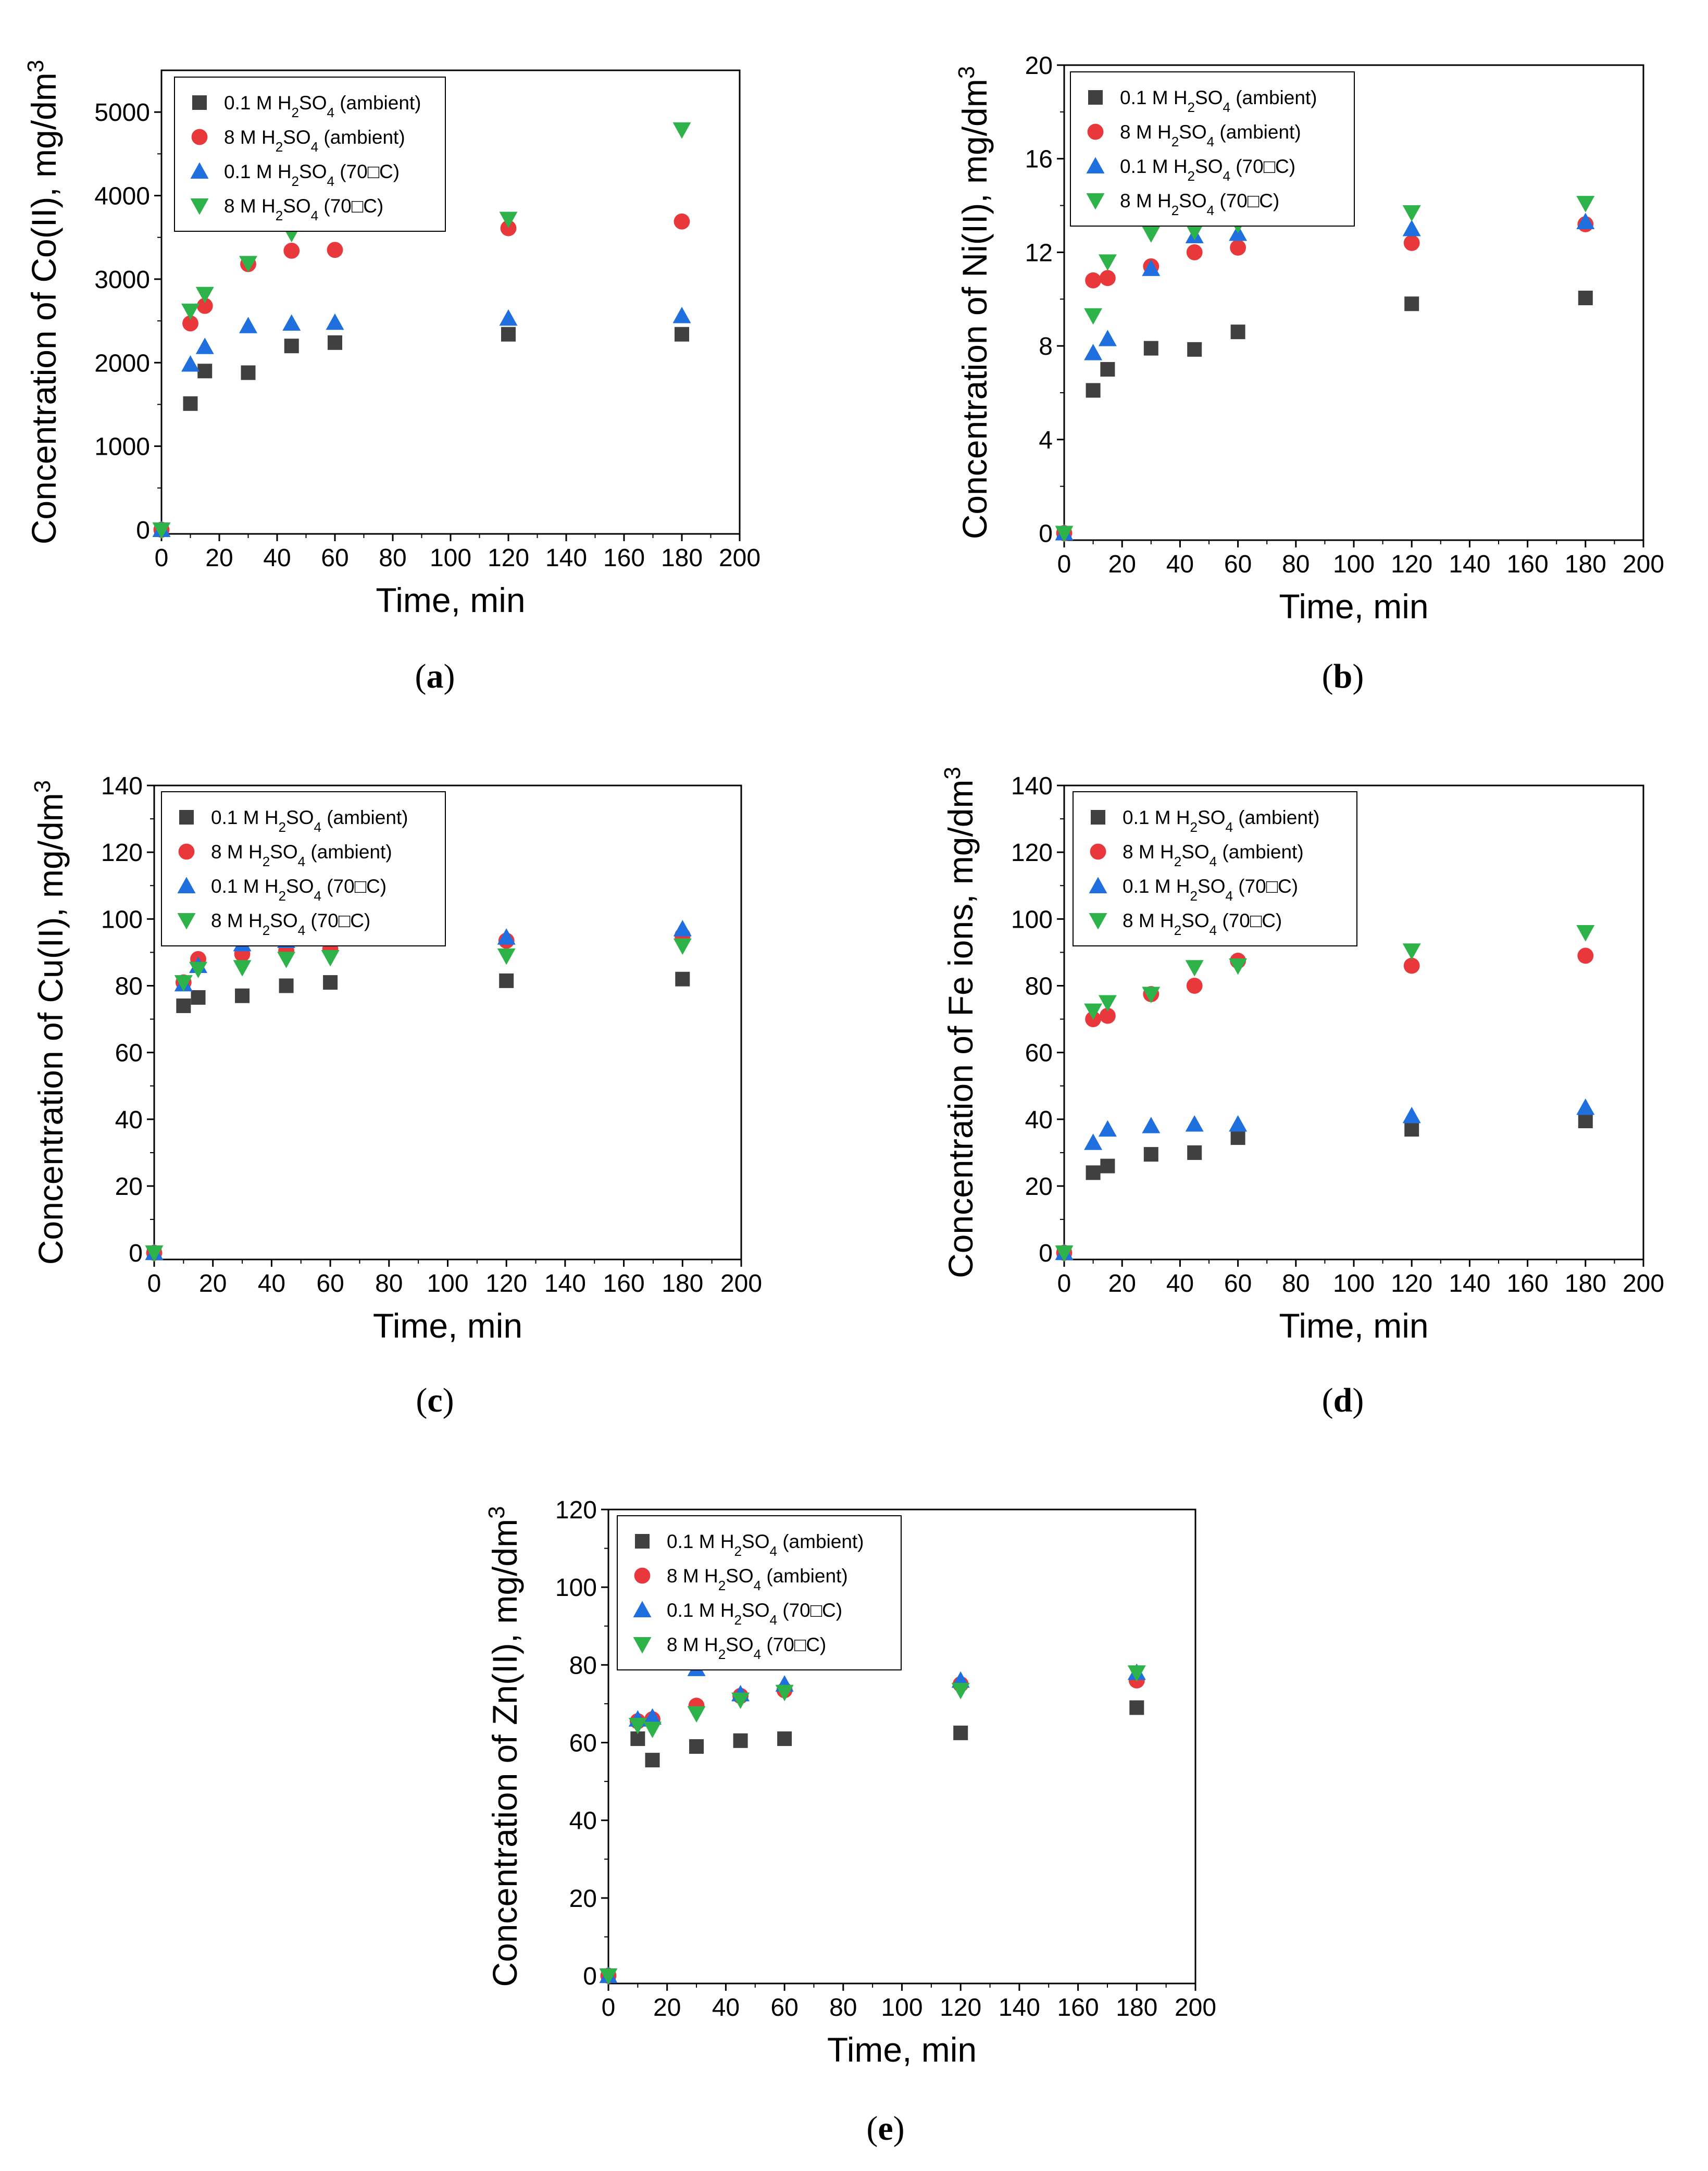  What do you see at coordinates (449, 1400) in the screenshot?
I see `panel-label-paren: )` at bounding box center [449, 1400].